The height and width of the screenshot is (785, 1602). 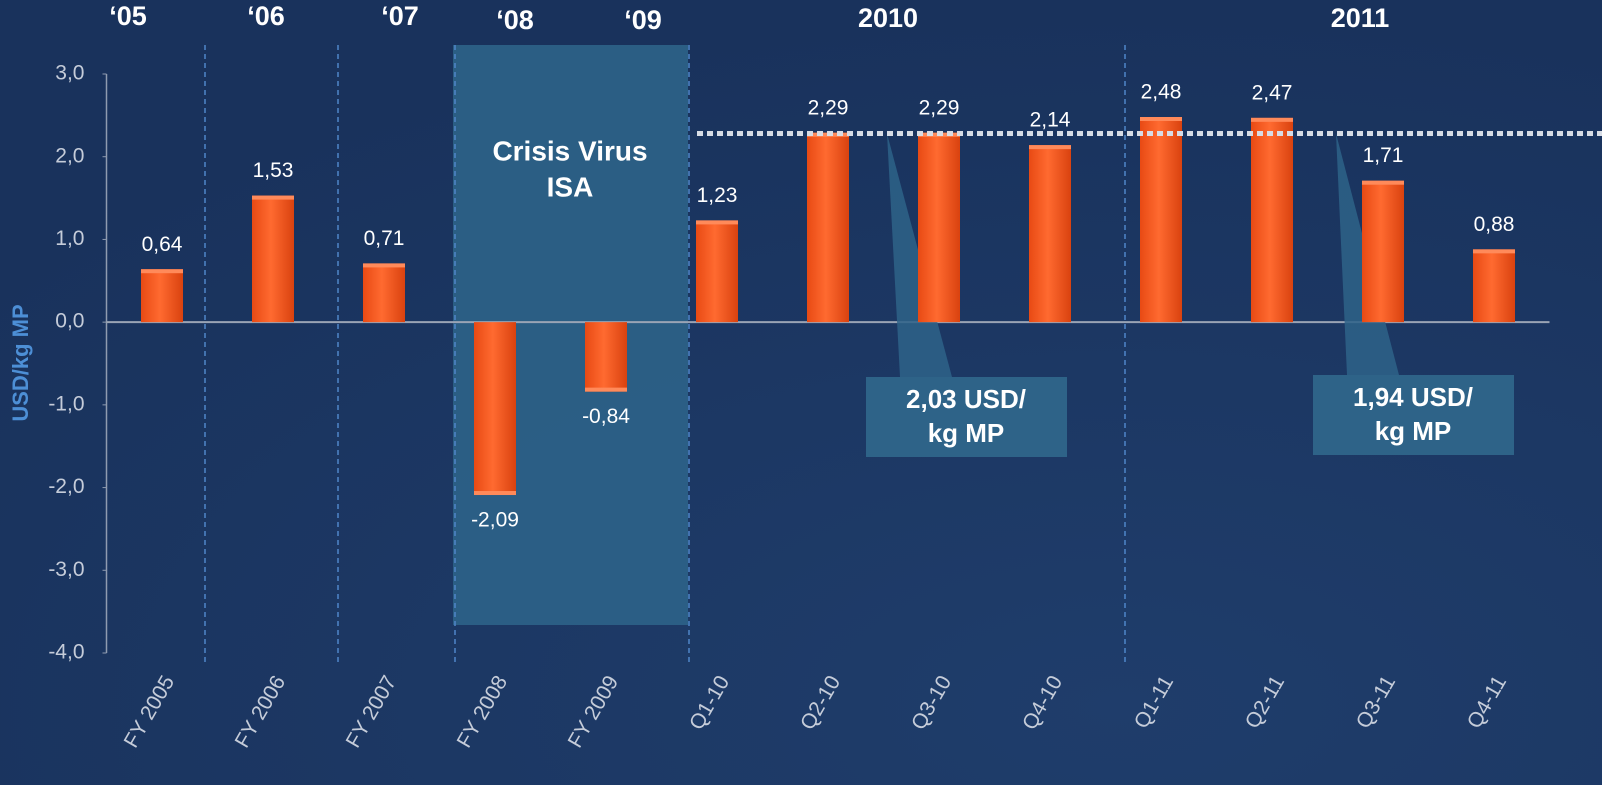 What do you see at coordinates (643, 20) in the screenshot?
I see `period-label: ‘09` at bounding box center [643, 20].